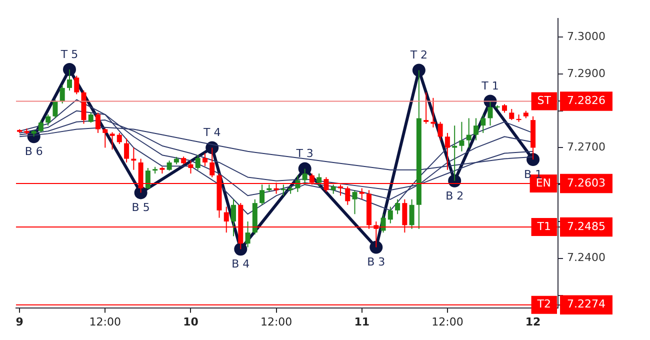  Describe the element at coordinates (586, 36) in the screenshot. I see `y-tick-label: 7.3000` at that location.